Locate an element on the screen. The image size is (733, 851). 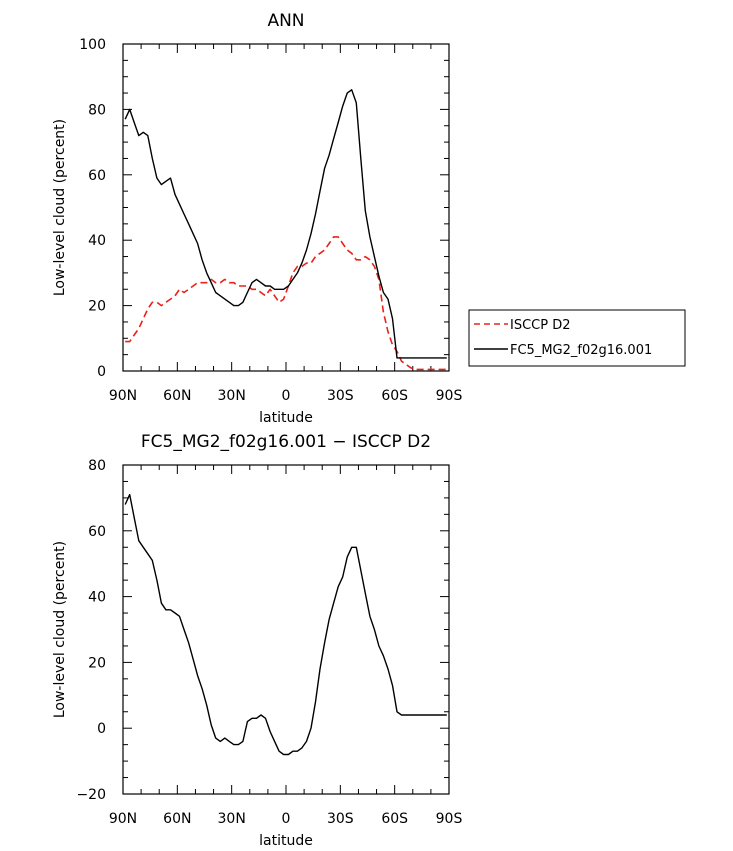
legend: ISCCP D2 FC5_MG2_f02g16.001 is located at coordinates (577, 338).